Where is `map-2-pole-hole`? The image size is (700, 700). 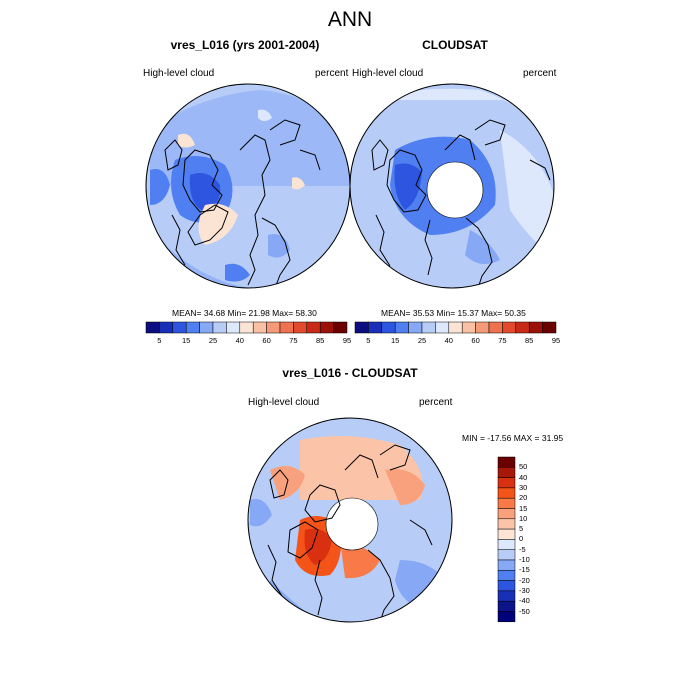 map-2-pole-hole is located at coordinates (455, 190).